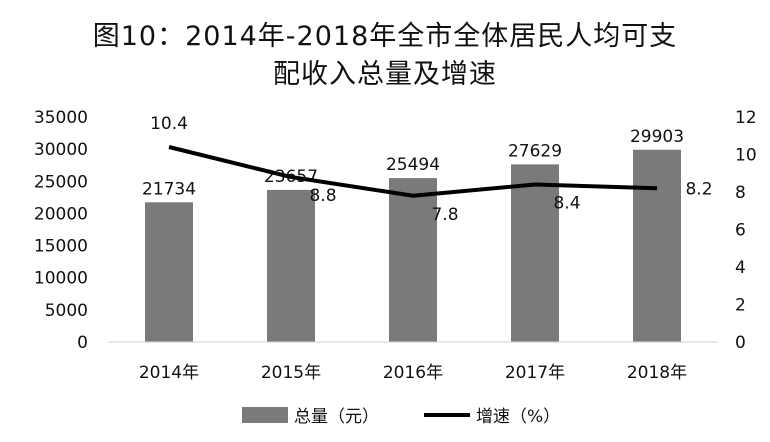 The image size is (770, 442). Describe the element at coordinates (740, 231) in the screenshot. I see `right-axis-tick-label: 6` at that location.